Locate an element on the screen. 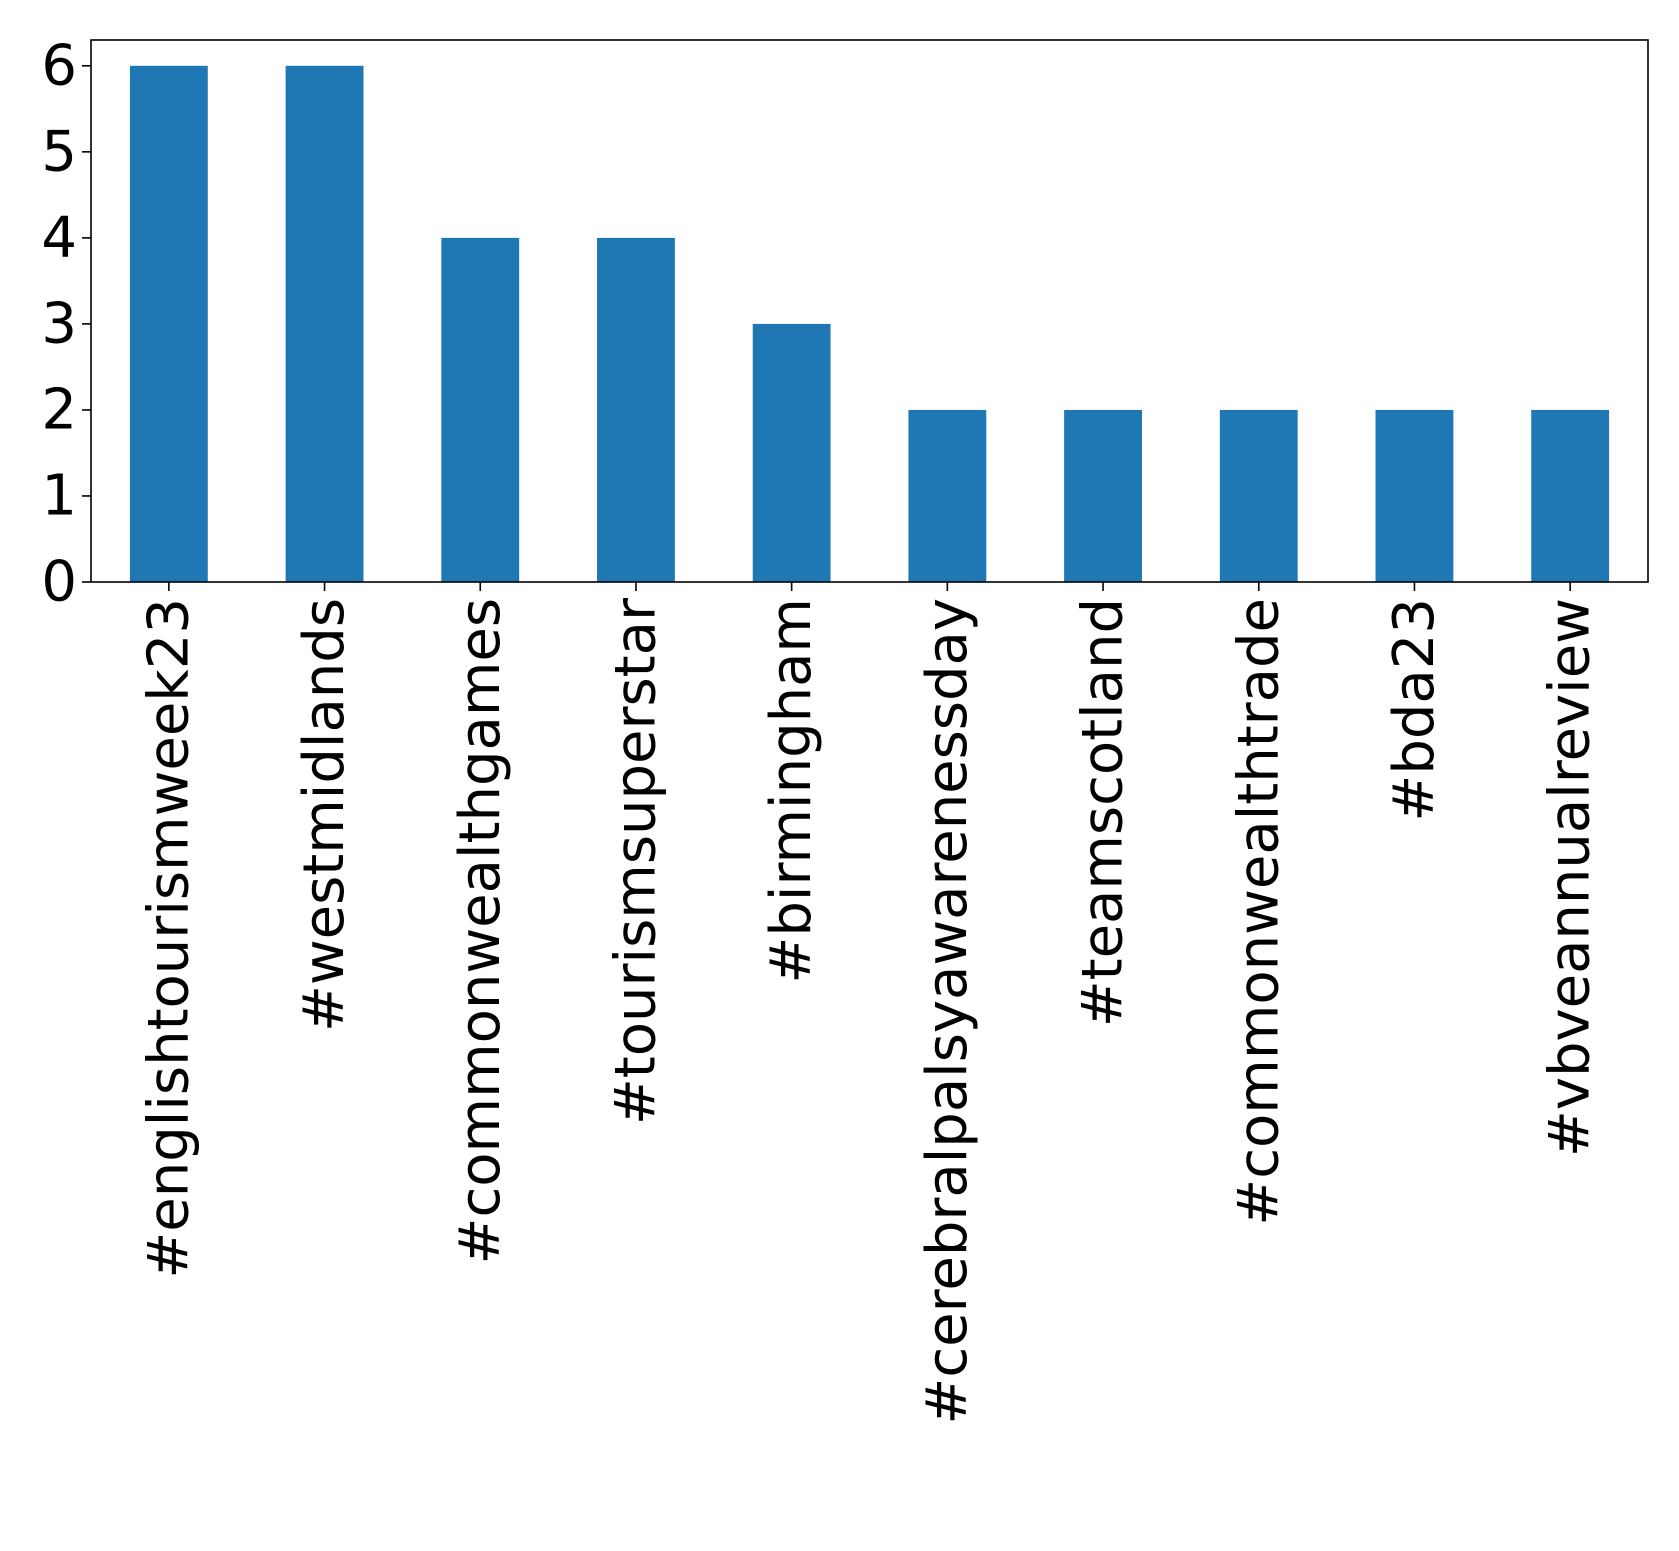 This screenshot has height=1551, width=1679. y-axis: 0 1 2 3 4 5 6 is located at coordinates (66, 324).